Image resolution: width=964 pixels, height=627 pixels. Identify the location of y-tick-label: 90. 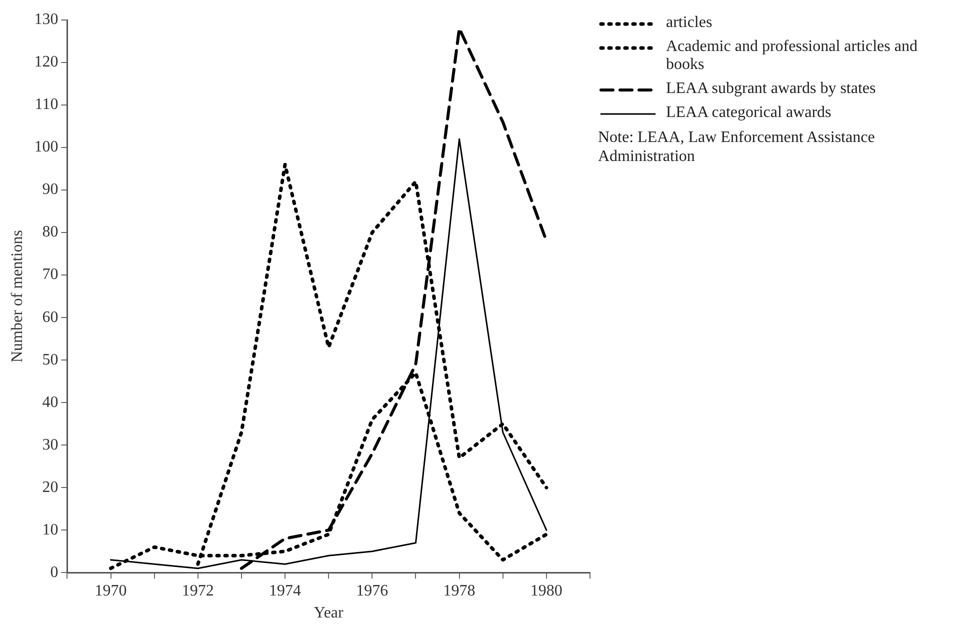
(50, 189).